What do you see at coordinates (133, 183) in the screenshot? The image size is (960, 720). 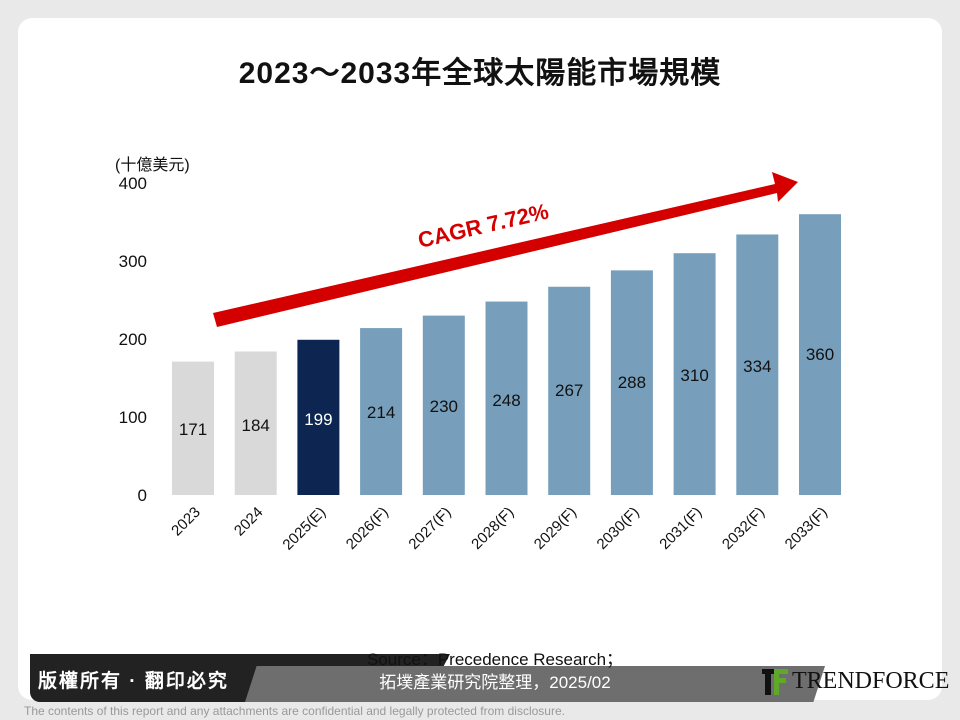 I see `y-tick-label: 400` at bounding box center [133, 183].